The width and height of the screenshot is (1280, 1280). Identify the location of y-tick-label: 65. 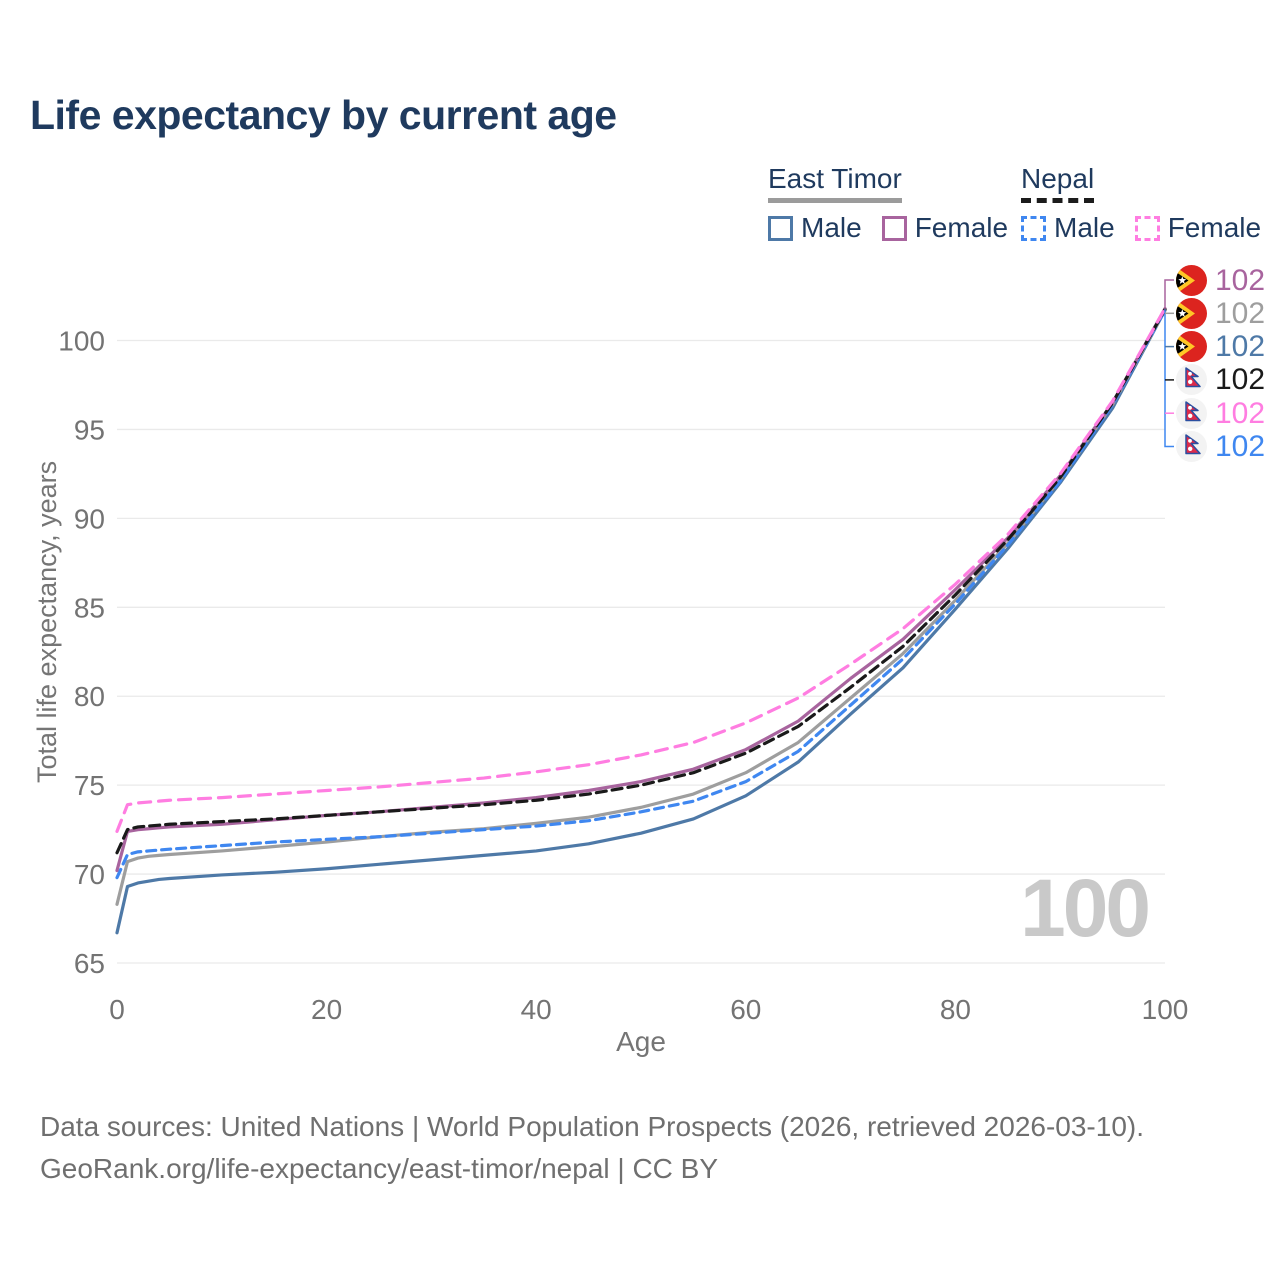
(89, 963).